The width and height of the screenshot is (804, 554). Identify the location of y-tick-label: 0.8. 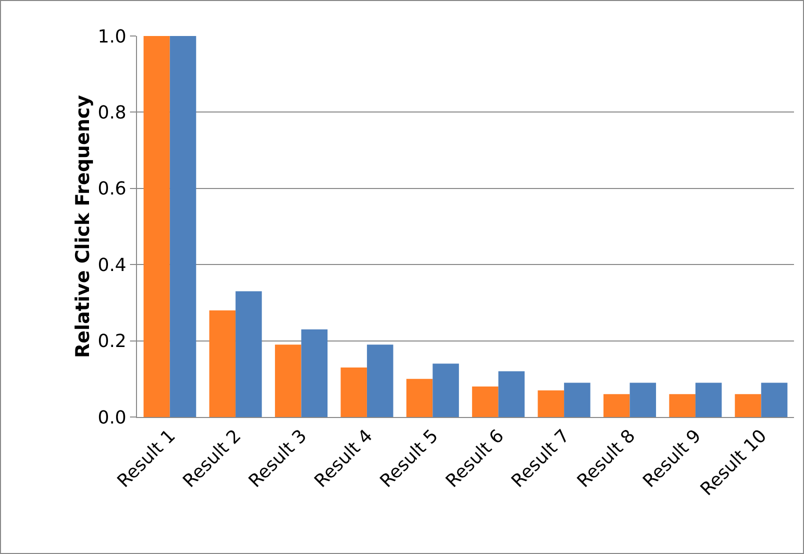
(112, 113).